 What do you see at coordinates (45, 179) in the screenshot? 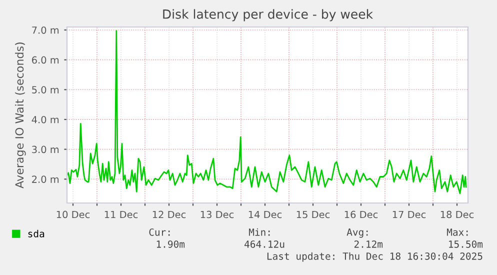
I see `y-tick-label: 2.0 m` at bounding box center [45, 179].